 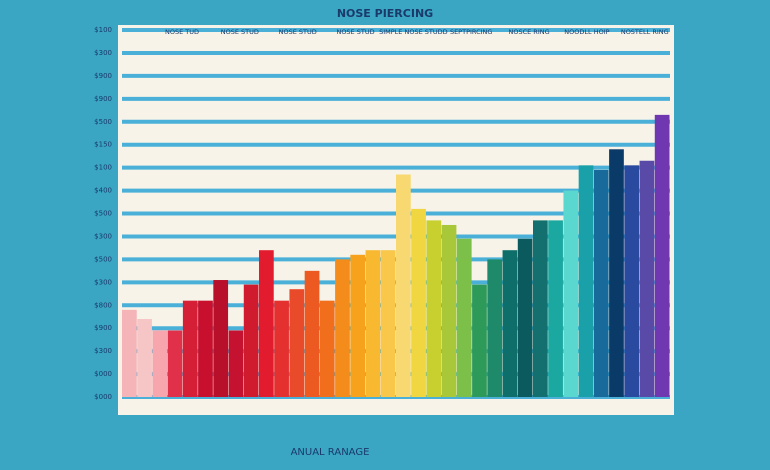 What do you see at coordinates (385, 13) in the screenshot?
I see `chart-title: NOSE PIERCING` at bounding box center [385, 13].